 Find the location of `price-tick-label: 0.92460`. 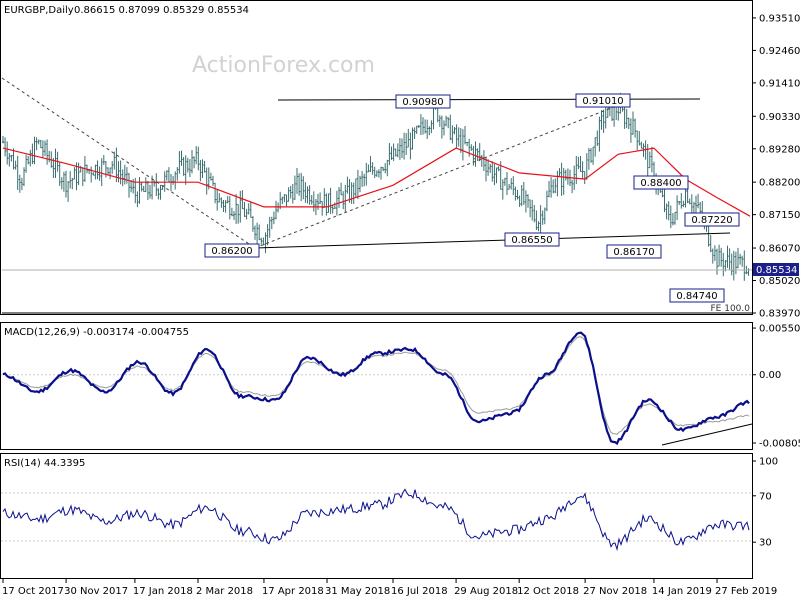

price-tick-label: 0.92460 is located at coordinates (779, 51).